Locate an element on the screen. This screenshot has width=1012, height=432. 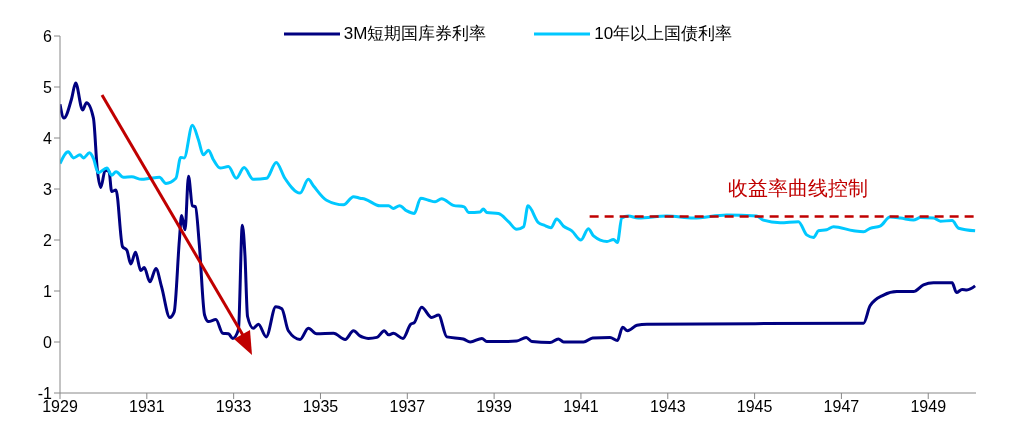
x-tick-label: 1943 is located at coordinates (667, 407).